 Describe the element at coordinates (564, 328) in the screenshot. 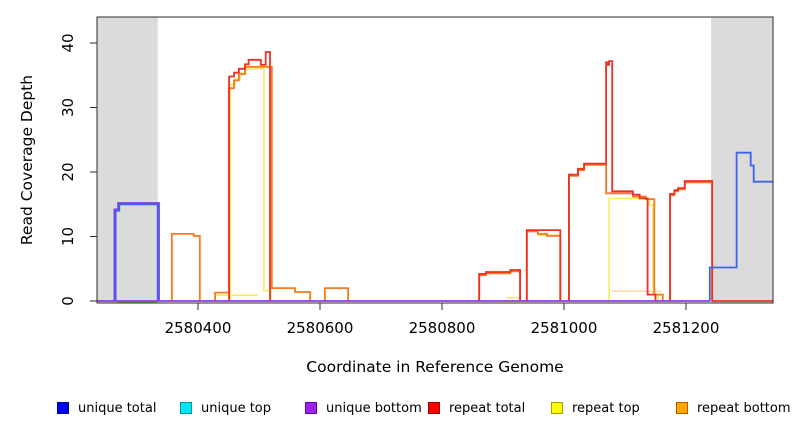

I see `x-tick-label: 2581000` at that location.